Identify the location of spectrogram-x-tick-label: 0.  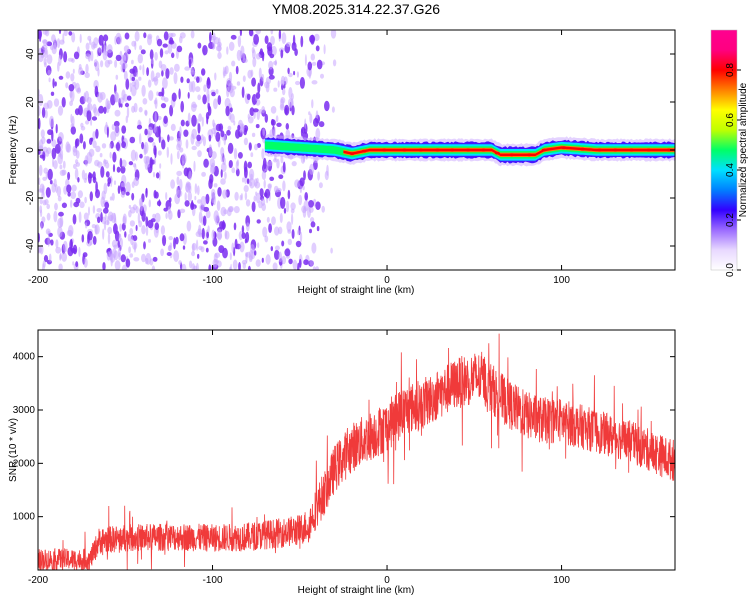
(387, 280).